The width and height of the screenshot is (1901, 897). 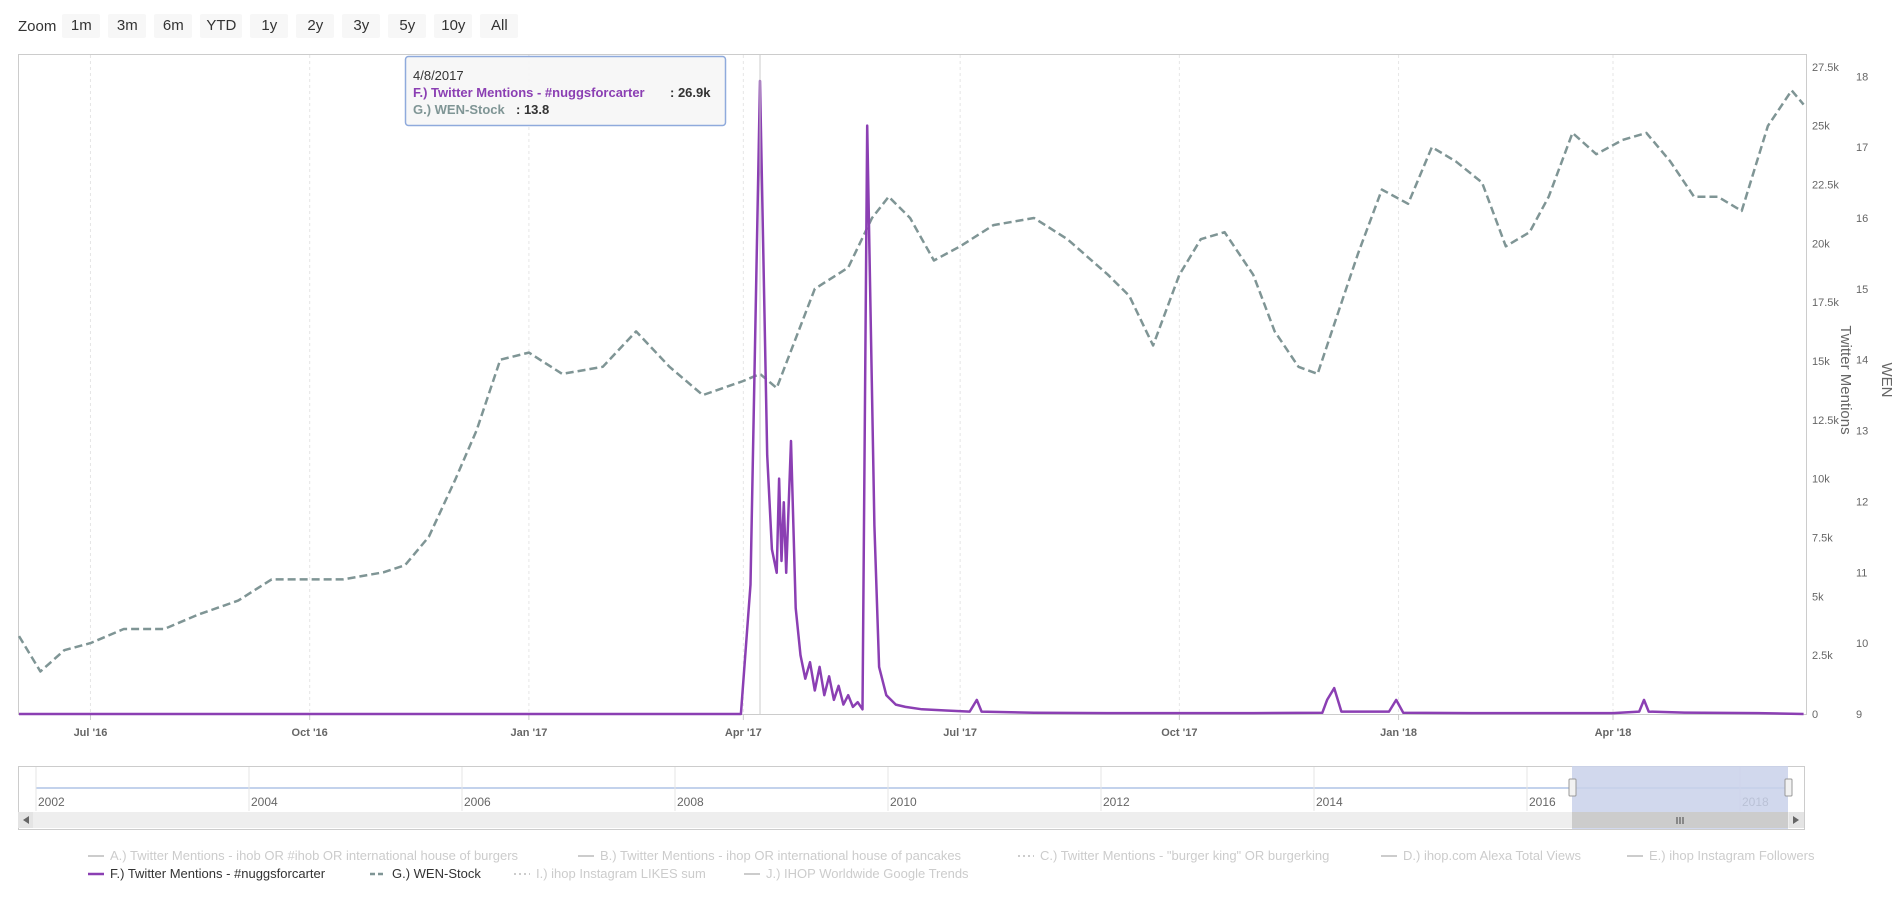 I want to click on y-axis-stock: 9 10 11 12 13 14 15 16 17 18, so click(x=1862, y=396).